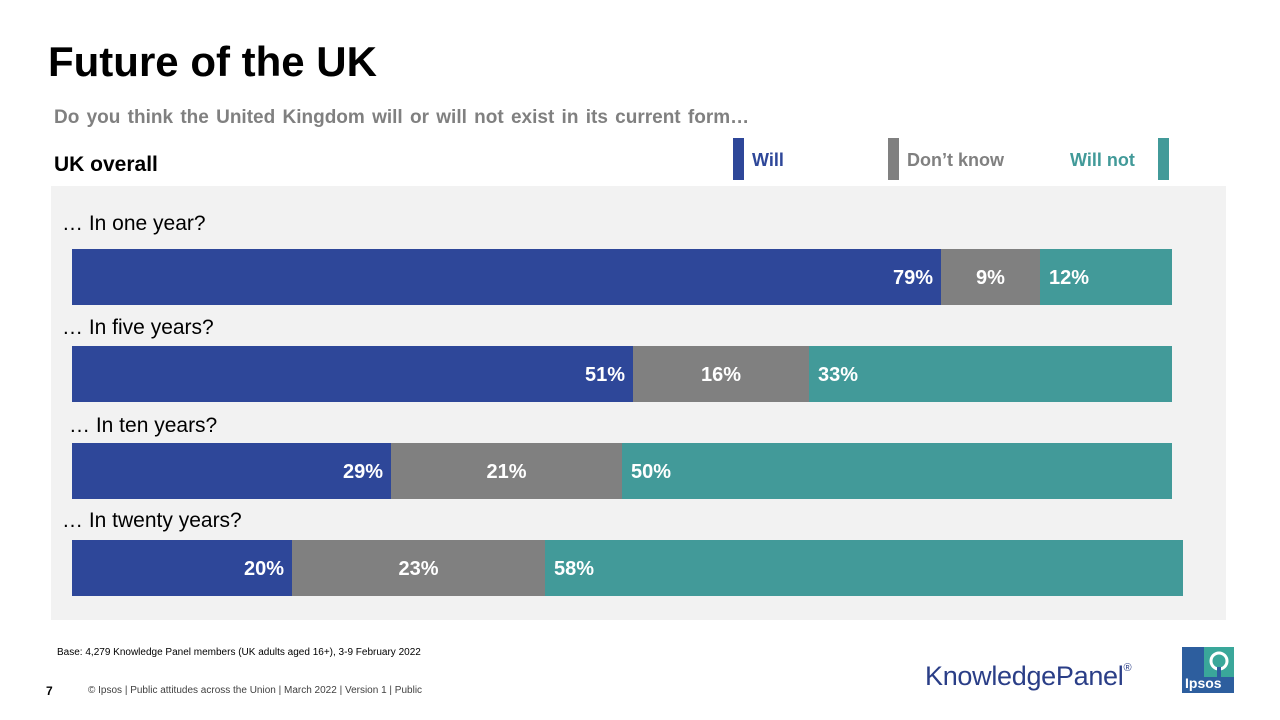 This screenshot has width=1280, height=720. What do you see at coordinates (1203, 683) in the screenshot?
I see `ipsos-logo-text: Ipsos` at bounding box center [1203, 683].